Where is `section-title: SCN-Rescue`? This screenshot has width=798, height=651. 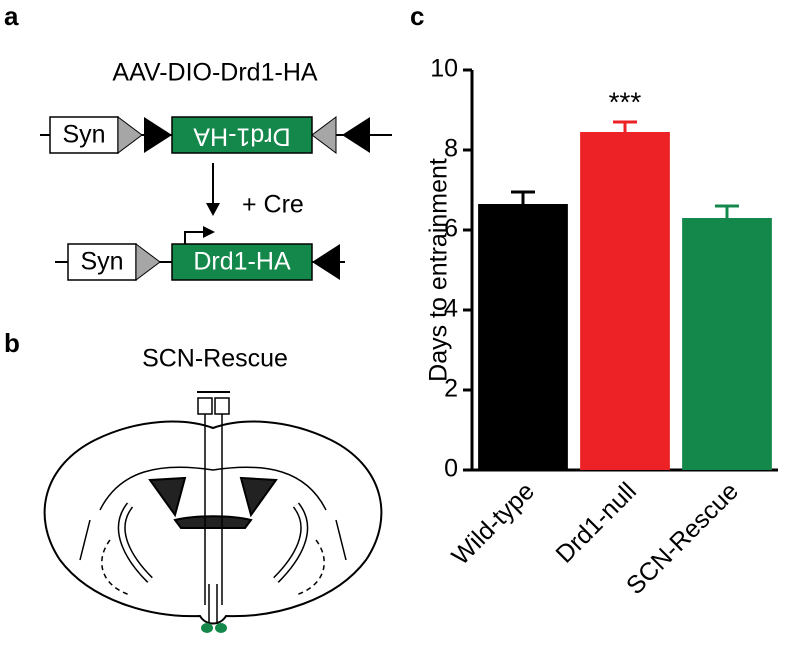 section-title: SCN-Rescue is located at coordinates (215, 359).